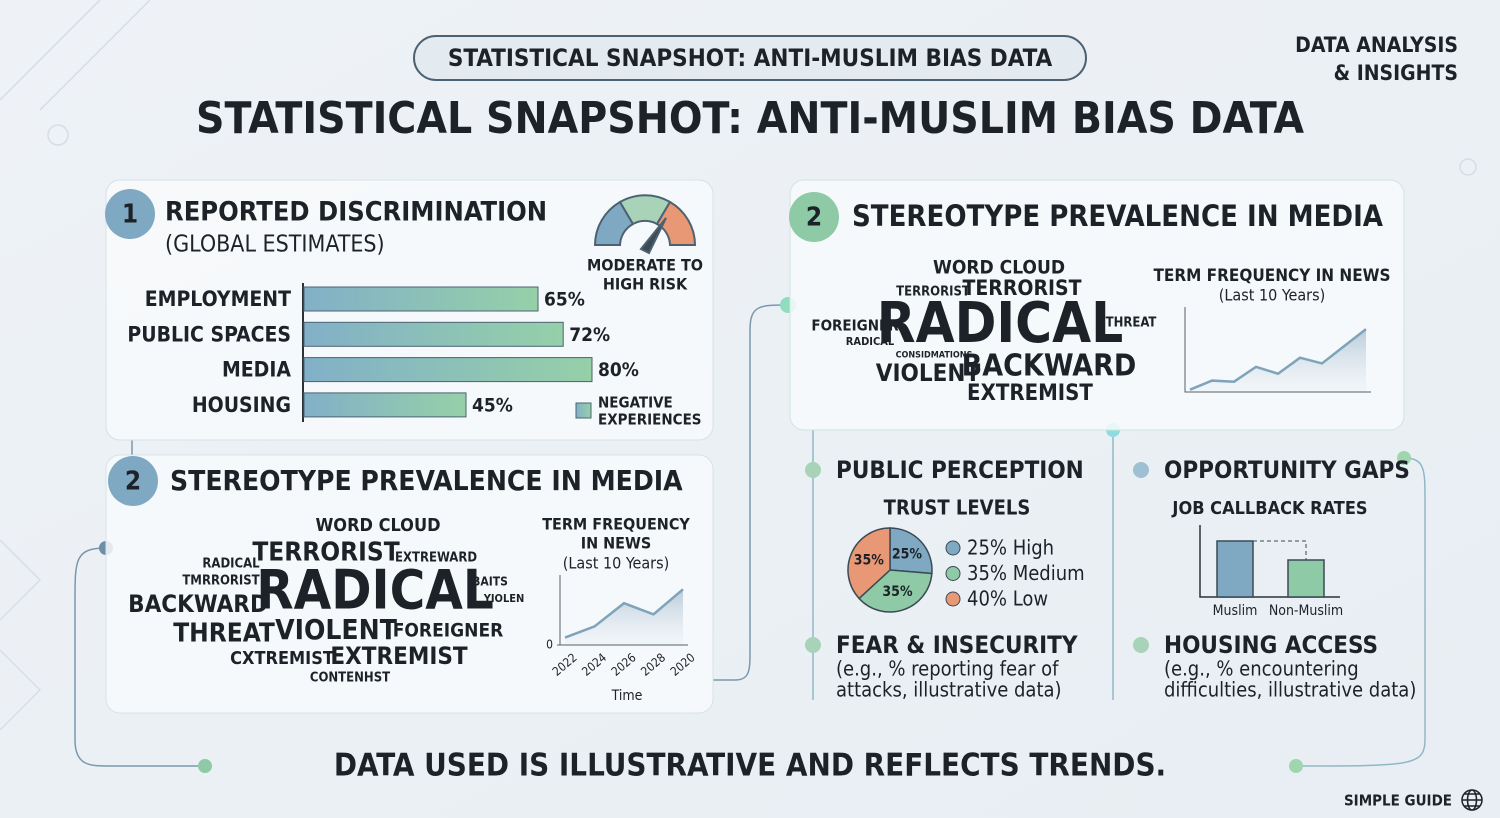 The height and width of the screenshot is (818, 1500). What do you see at coordinates (627, 696) in the screenshot?
I see `axis-label: Time` at bounding box center [627, 696].